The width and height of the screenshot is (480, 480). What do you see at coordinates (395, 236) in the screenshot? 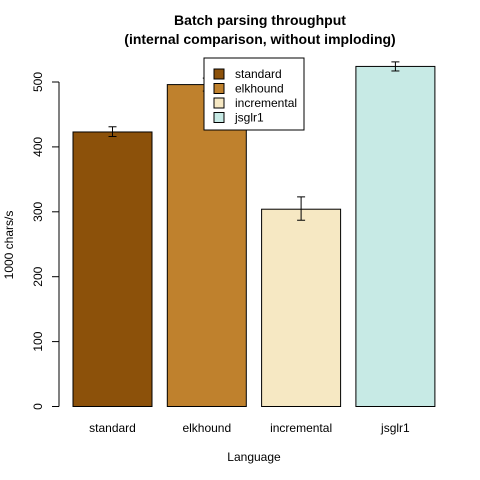
I see `bar-jsglr1` at bounding box center [395, 236].